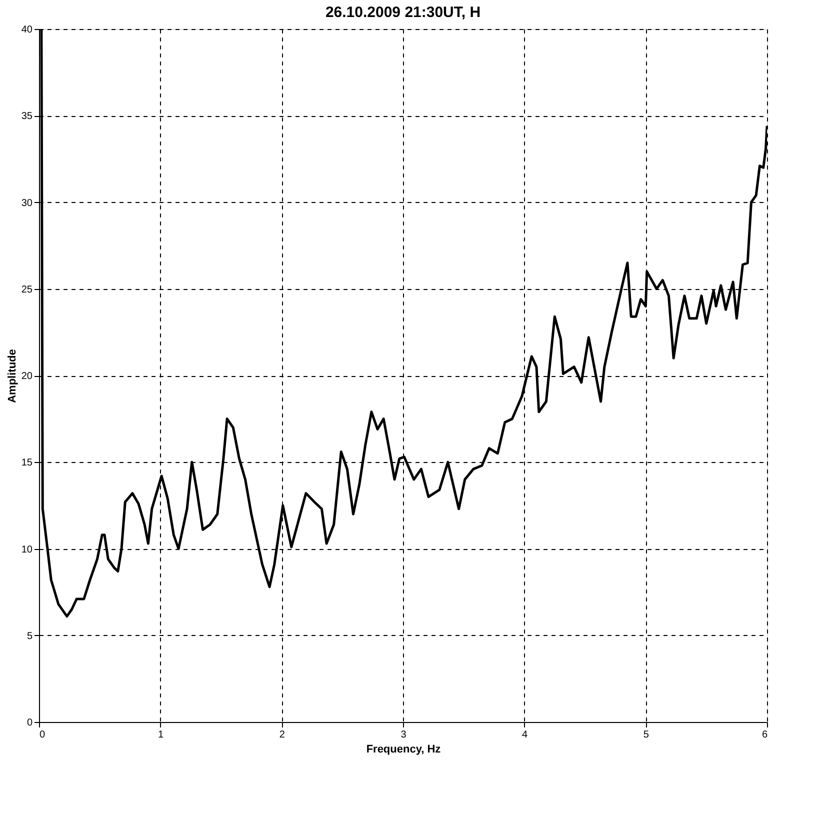  What do you see at coordinates (27, 290) in the screenshot?
I see `y-tick-label: 25` at bounding box center [27, 290].